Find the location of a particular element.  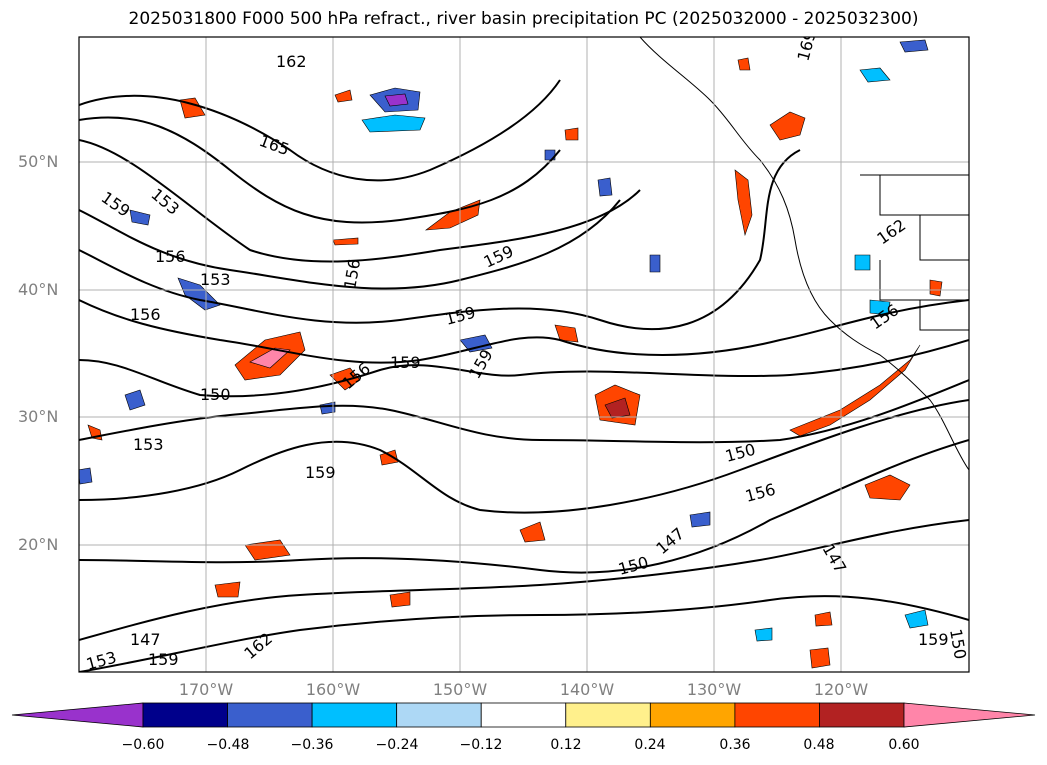

lon-label: 170°W is located at coordinates (206, 689).